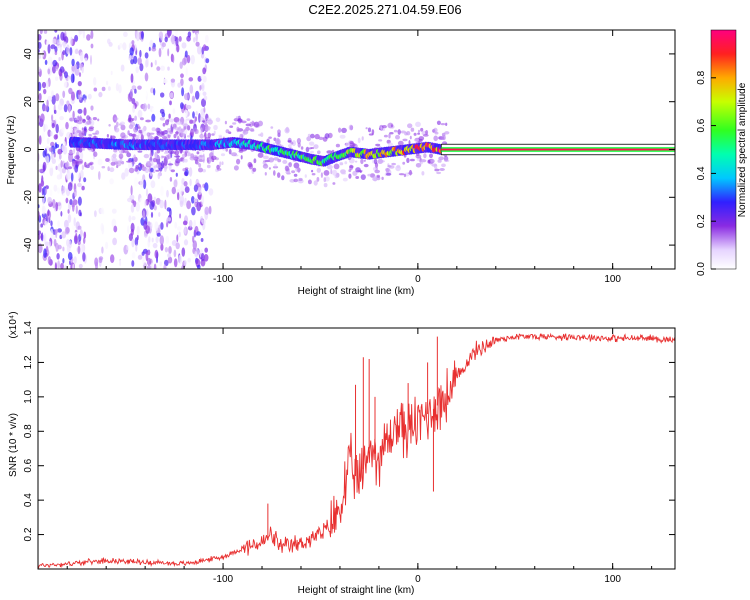 This screenshot has width=750, height=600. I want to click on colorbar-tick-label: 0.8, so click(701, 77).